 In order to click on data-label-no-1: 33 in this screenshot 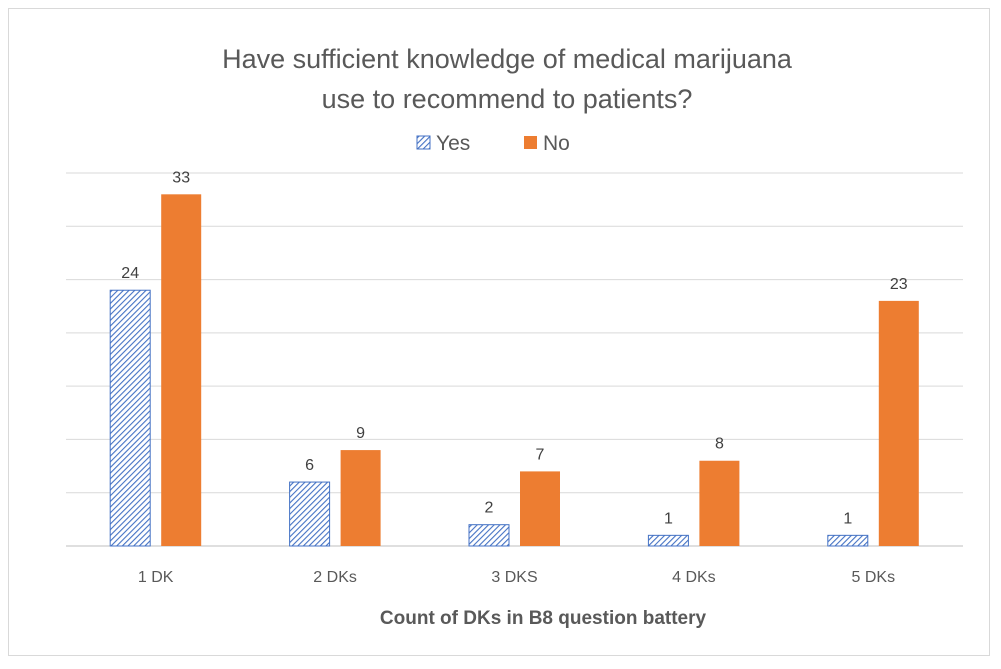, I will do `click(181, 177)`.